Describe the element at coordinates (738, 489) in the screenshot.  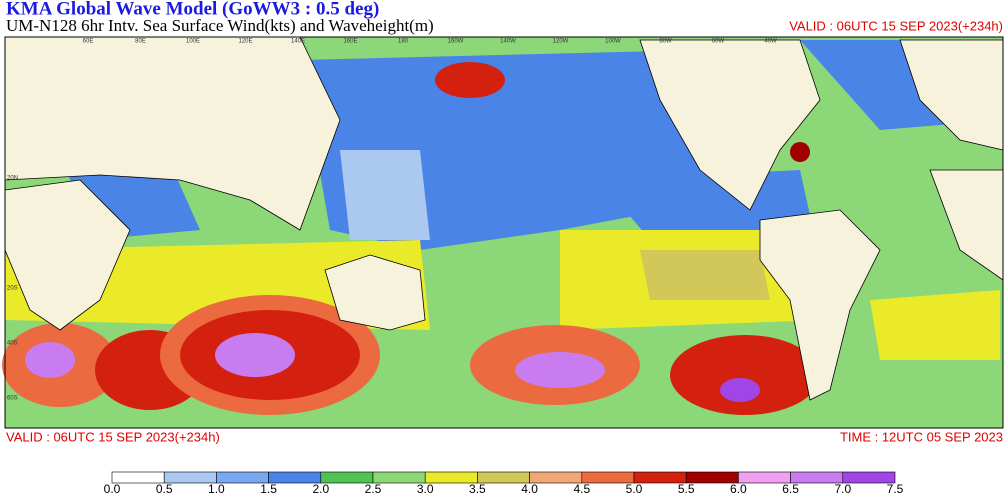
I see `colorbar-label: 6.0` at that location.